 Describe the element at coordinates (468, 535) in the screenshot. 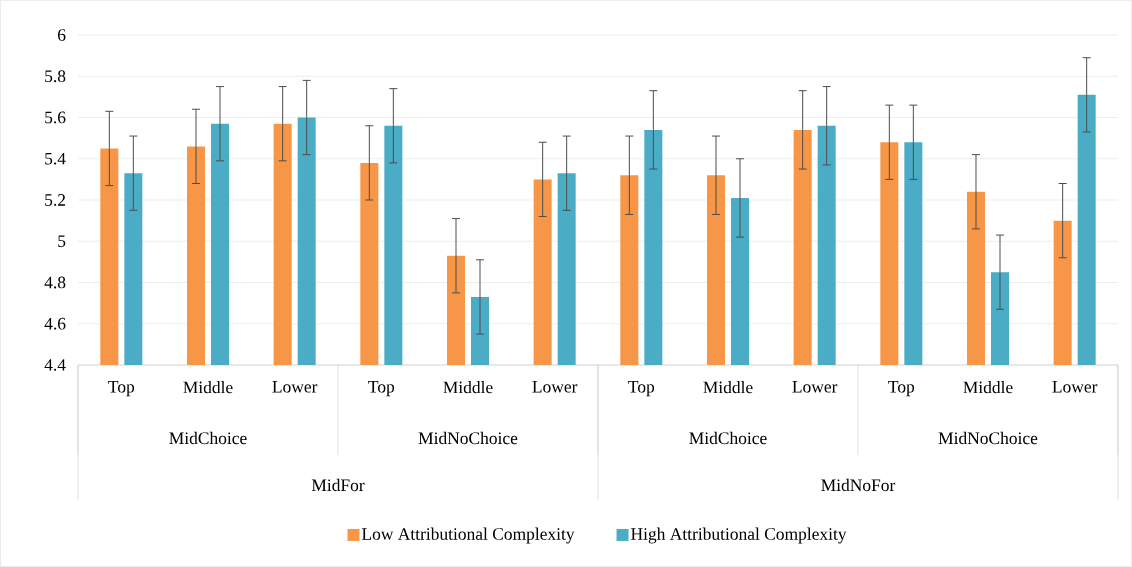

I see `legend-label: Low Attributional Complexity` at that location.